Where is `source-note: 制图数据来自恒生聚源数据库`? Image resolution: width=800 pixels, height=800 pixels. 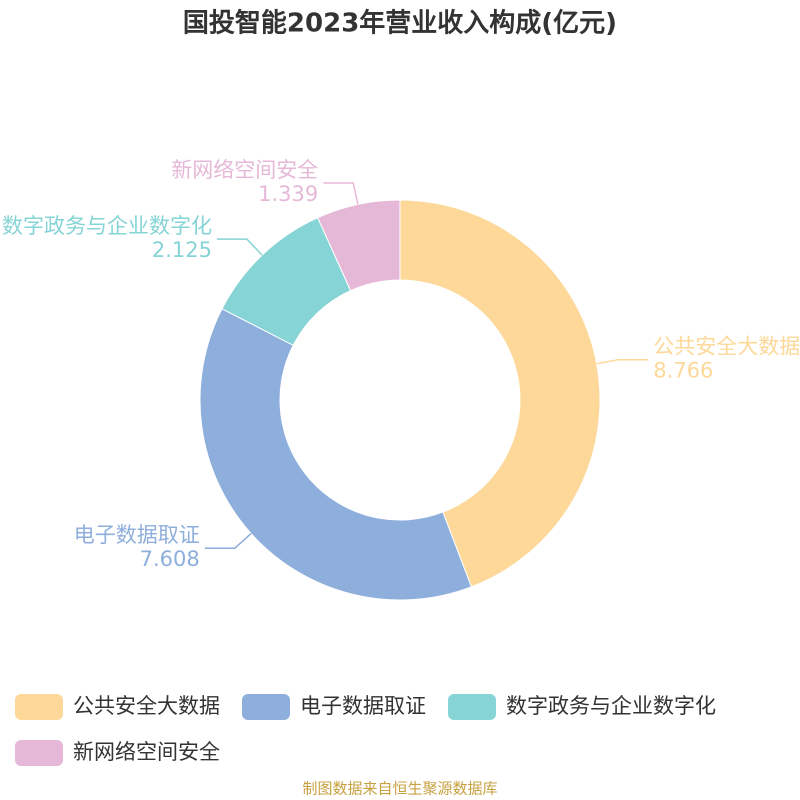 source-note: 制图数据来自恒生聚源数据库 is located at coordinates (399, 789).